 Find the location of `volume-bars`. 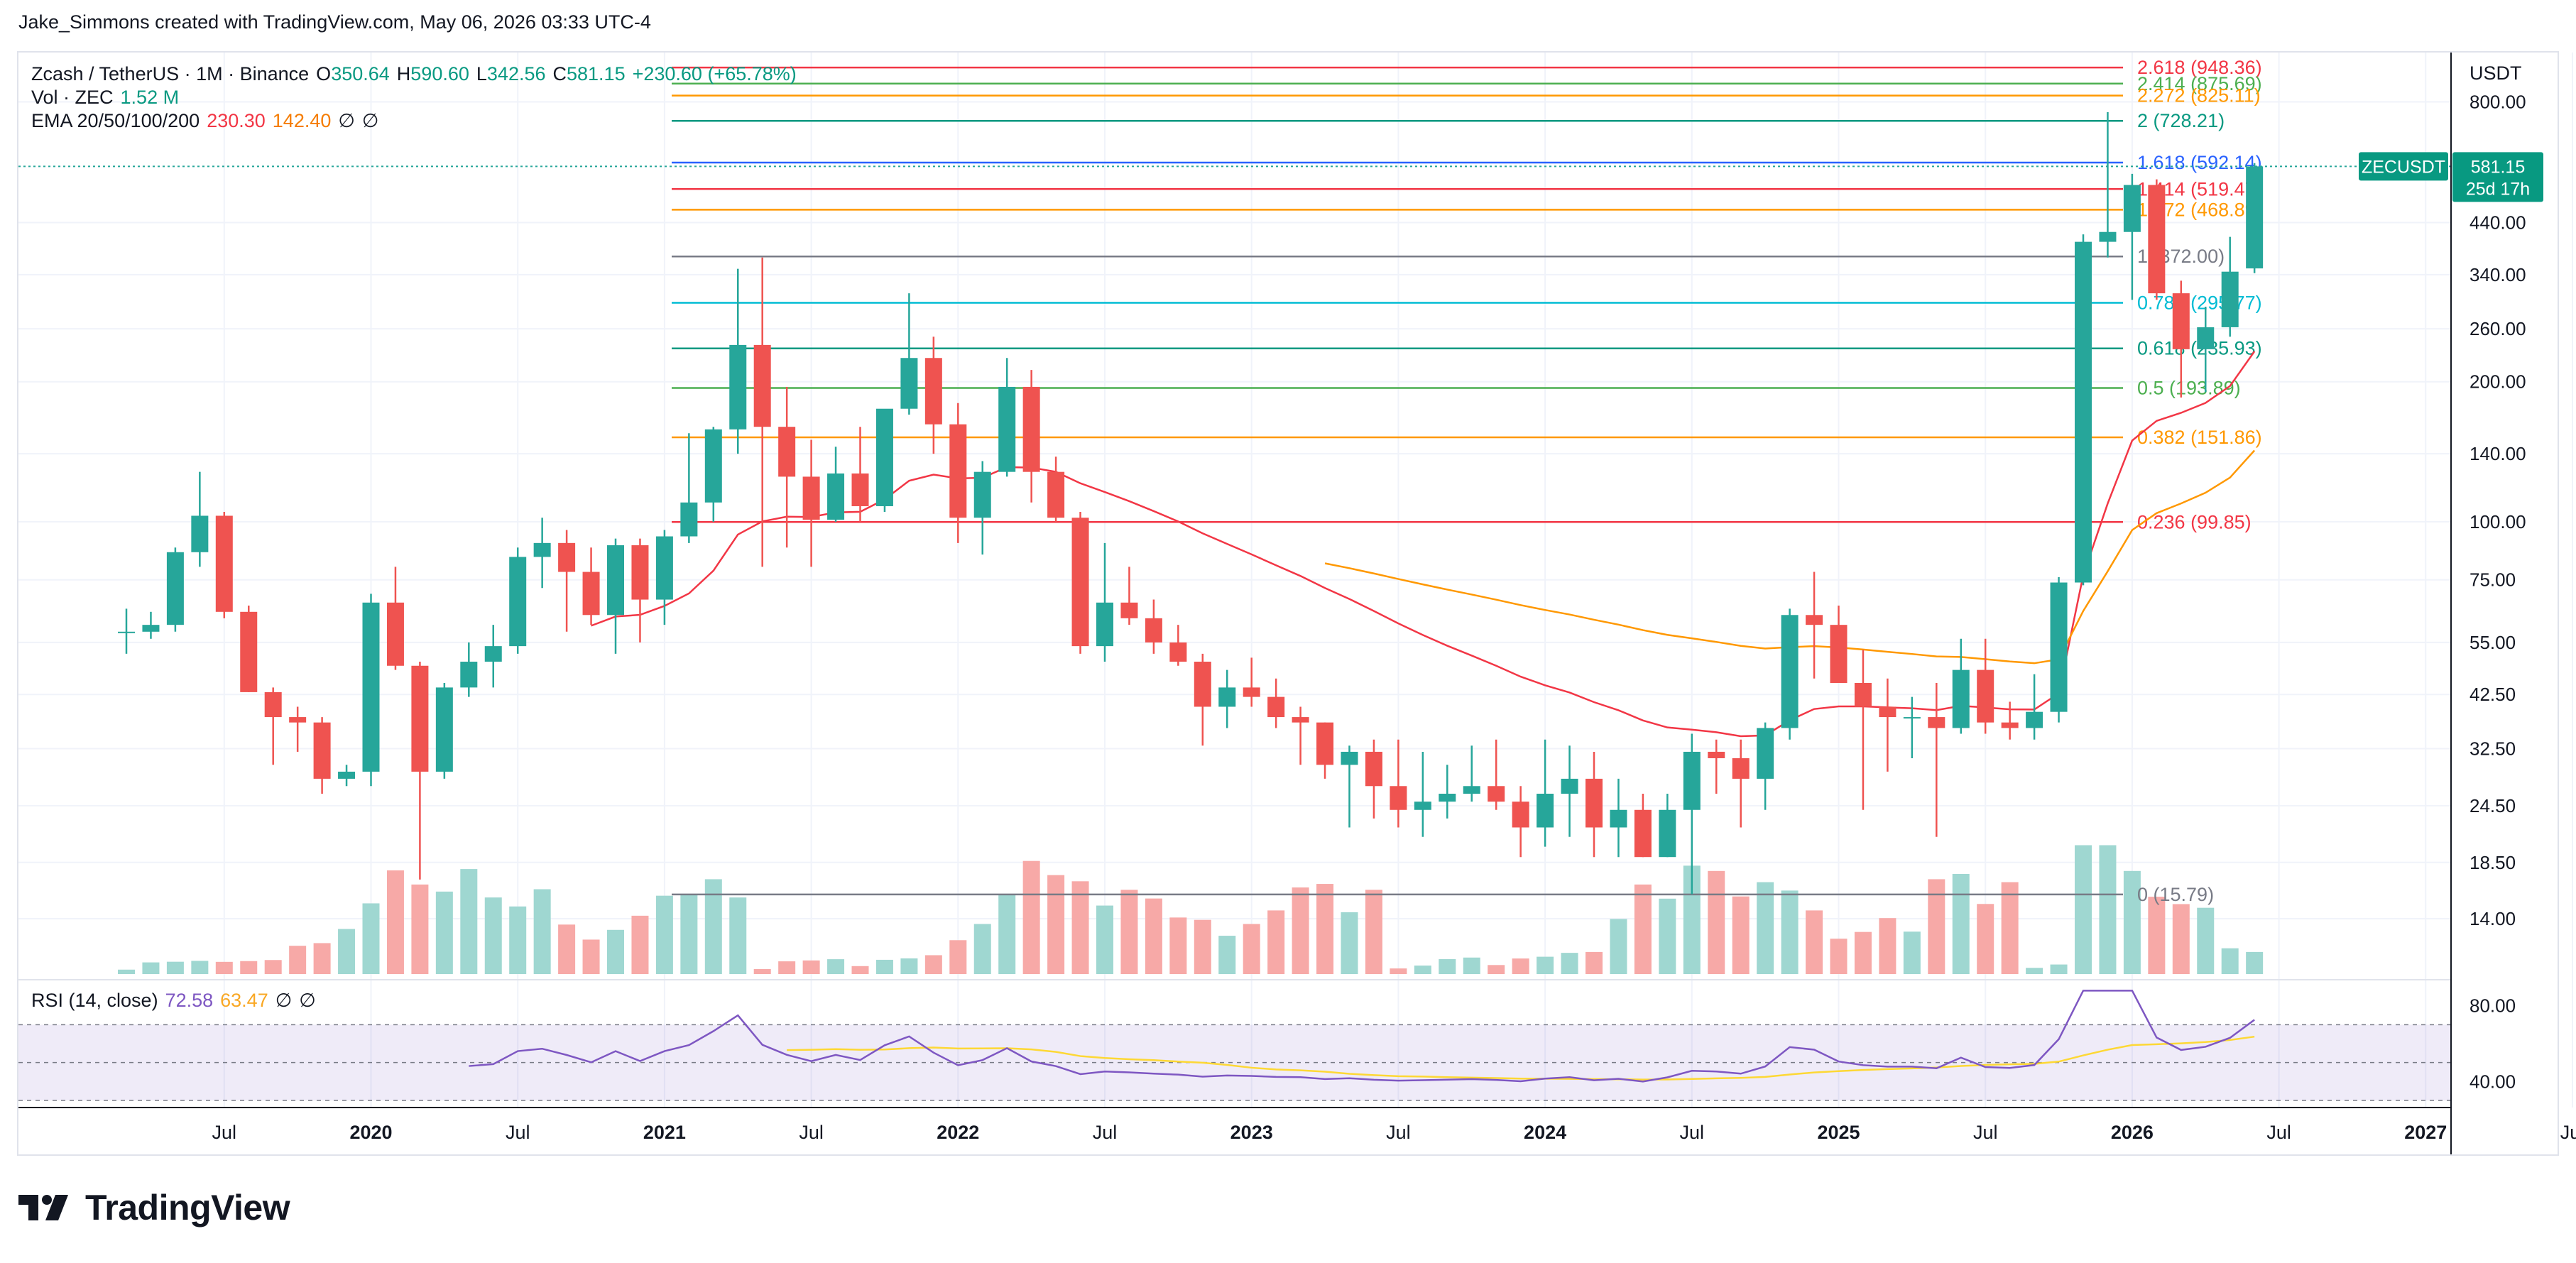

volume-bars is located at coordinates (1191, 909).